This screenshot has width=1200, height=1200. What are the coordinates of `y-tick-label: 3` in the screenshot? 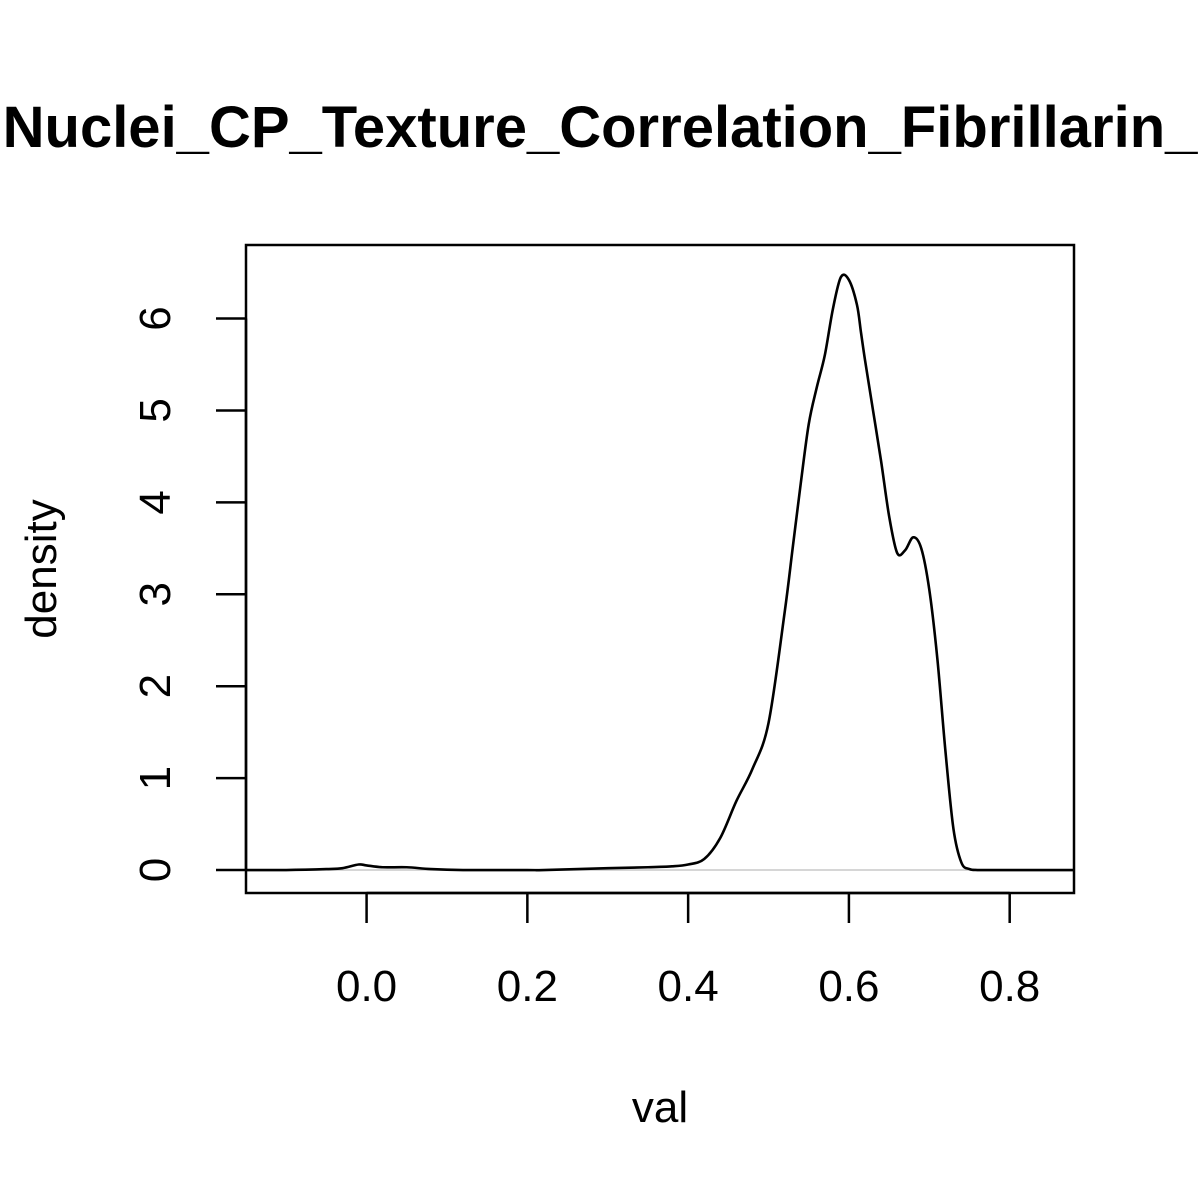 It's located at (155, 594).